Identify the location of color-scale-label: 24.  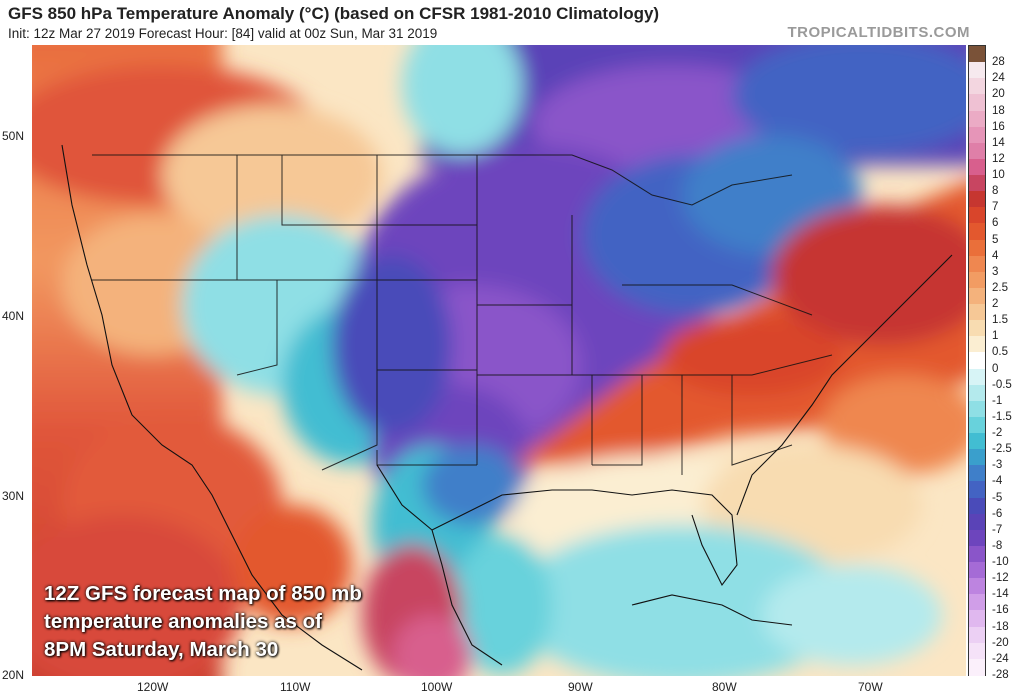
(998, 78).